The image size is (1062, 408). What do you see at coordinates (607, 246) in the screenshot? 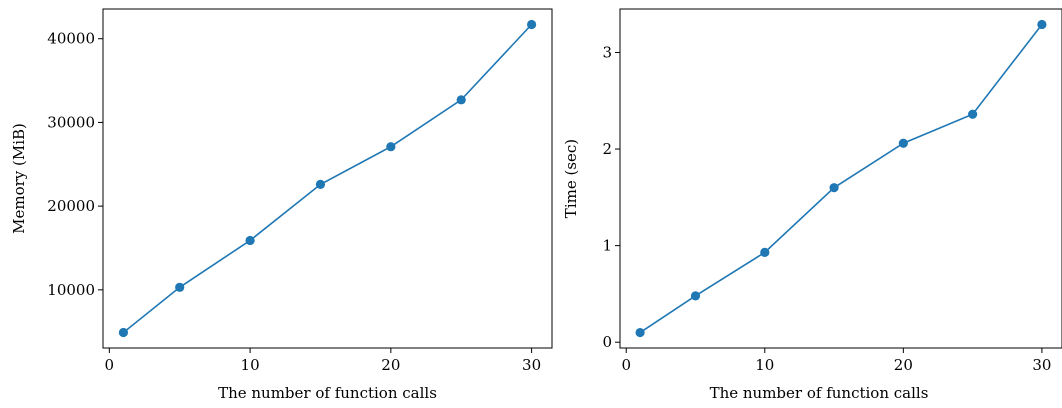
I see `time-ytick-label: 1` at bounding box center [607, 246].